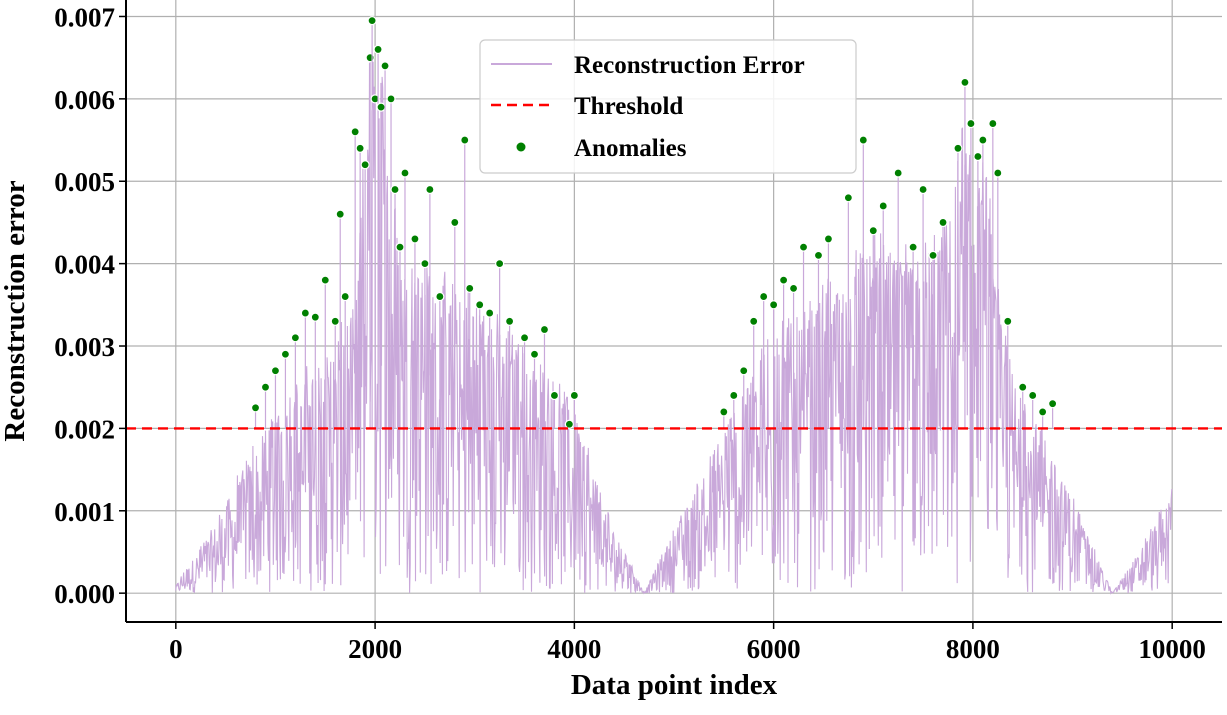  Describe the element at coordinates (774, 649) in the screenshot. I see `x-tick-label: 6000` at that location.